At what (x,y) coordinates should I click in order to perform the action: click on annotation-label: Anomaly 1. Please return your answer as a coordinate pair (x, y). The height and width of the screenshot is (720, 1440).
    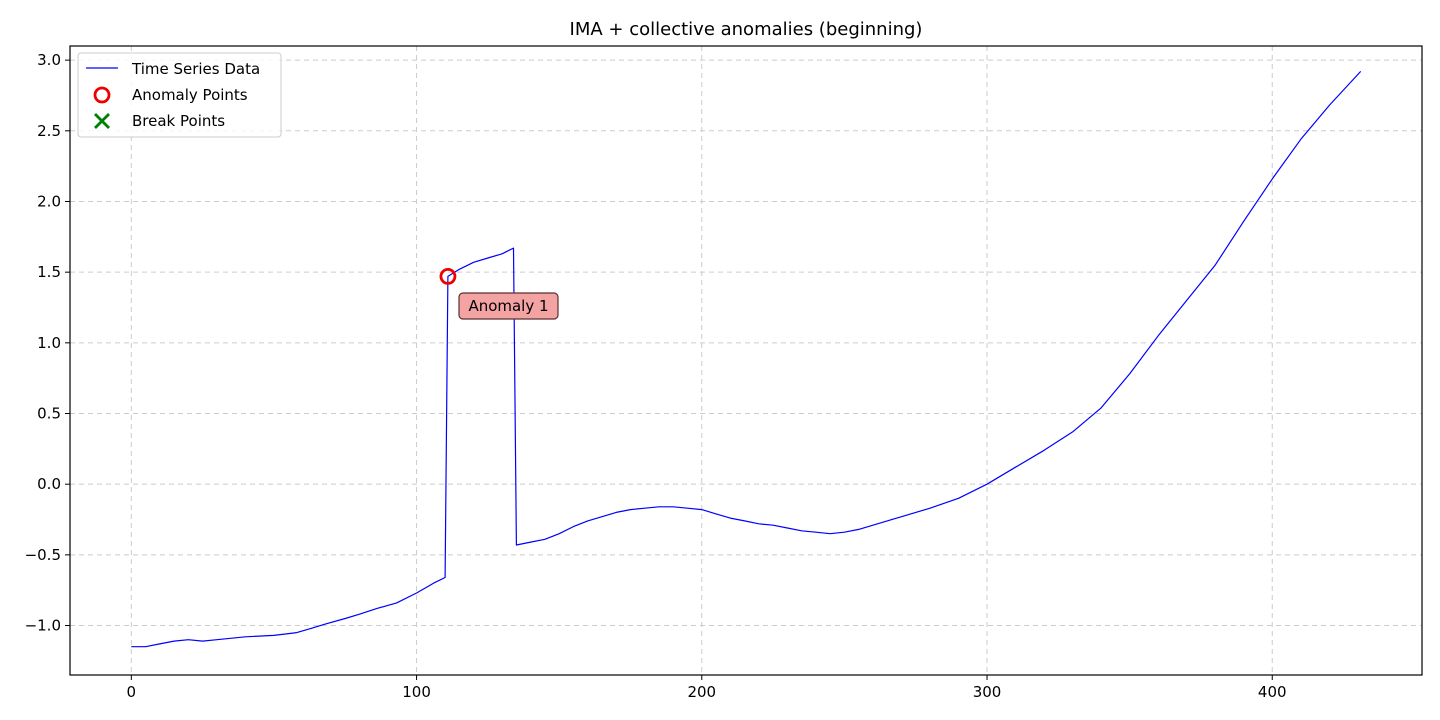
    Looking at the image, I should click on (508, 306).